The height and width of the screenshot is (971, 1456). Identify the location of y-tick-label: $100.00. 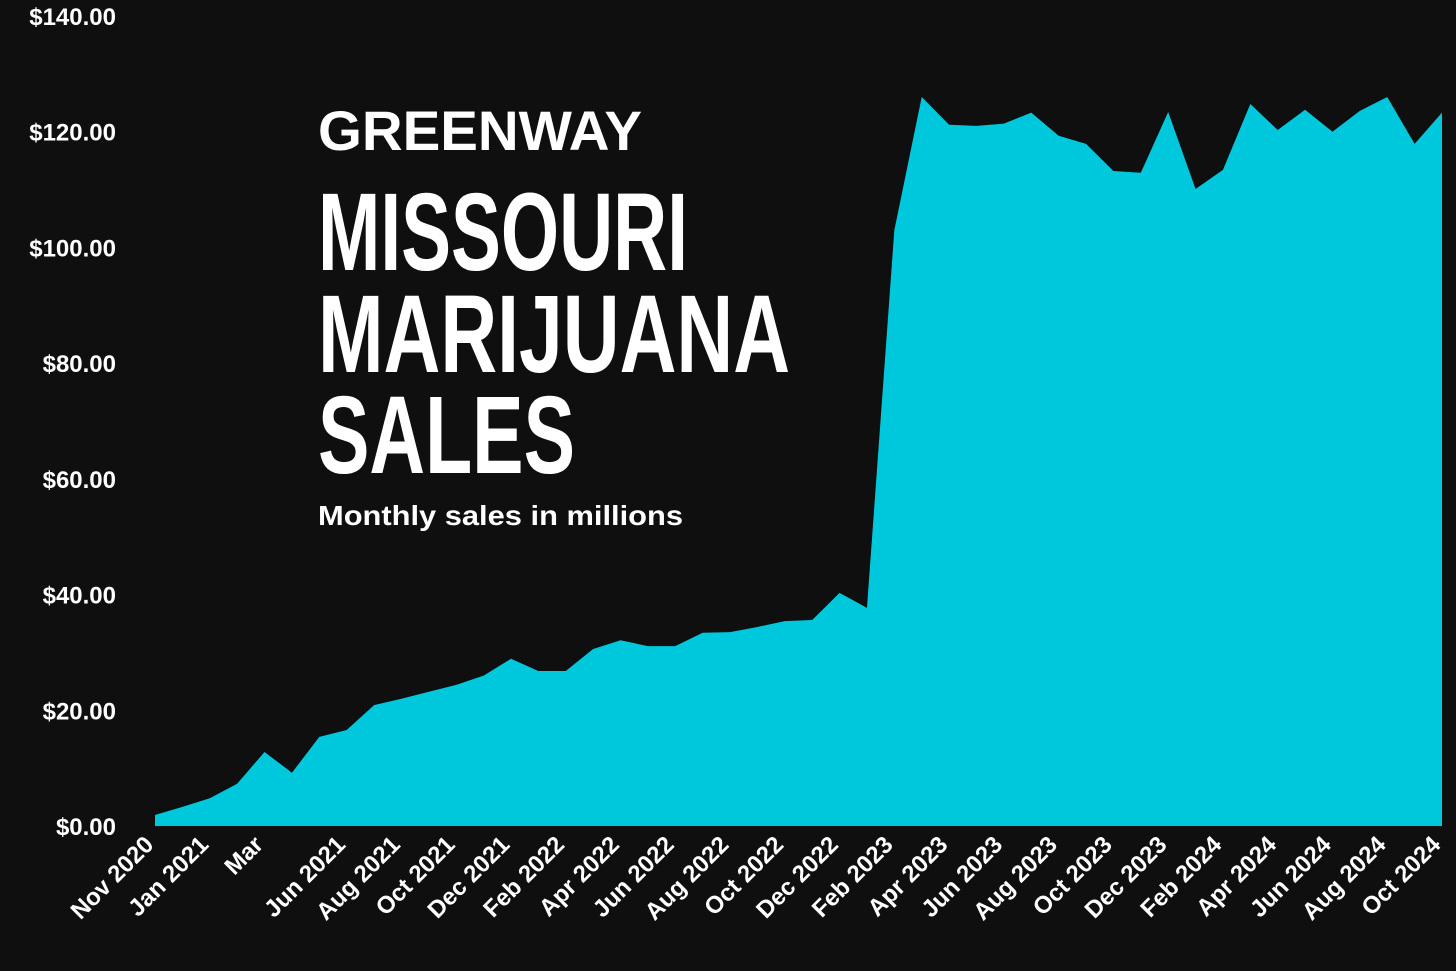
(72, 248).